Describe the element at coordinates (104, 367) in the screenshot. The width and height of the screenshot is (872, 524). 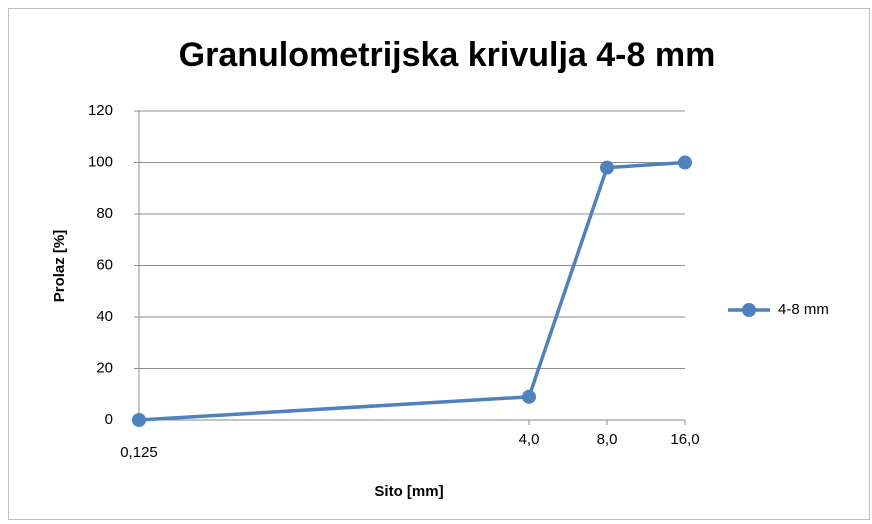
I see `y-tick-label: 20` at that location.